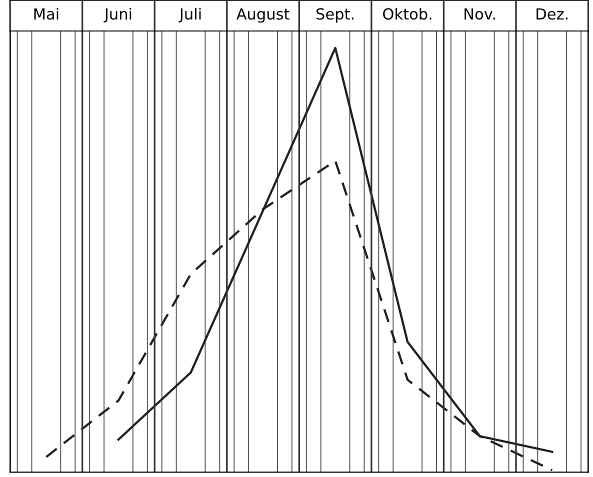  I want to click on x-tick-label: August, so click(263, 15).